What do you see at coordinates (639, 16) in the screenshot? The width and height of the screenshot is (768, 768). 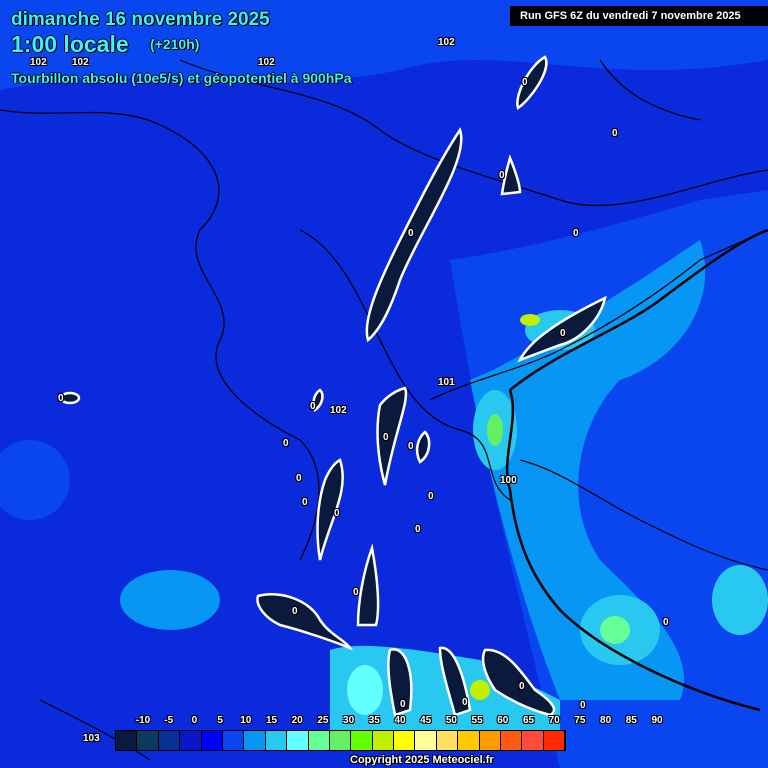 I see `run-info: Run GFS 6Z du vendredi 7 novembre 2025` at bounding box center [639, 16].